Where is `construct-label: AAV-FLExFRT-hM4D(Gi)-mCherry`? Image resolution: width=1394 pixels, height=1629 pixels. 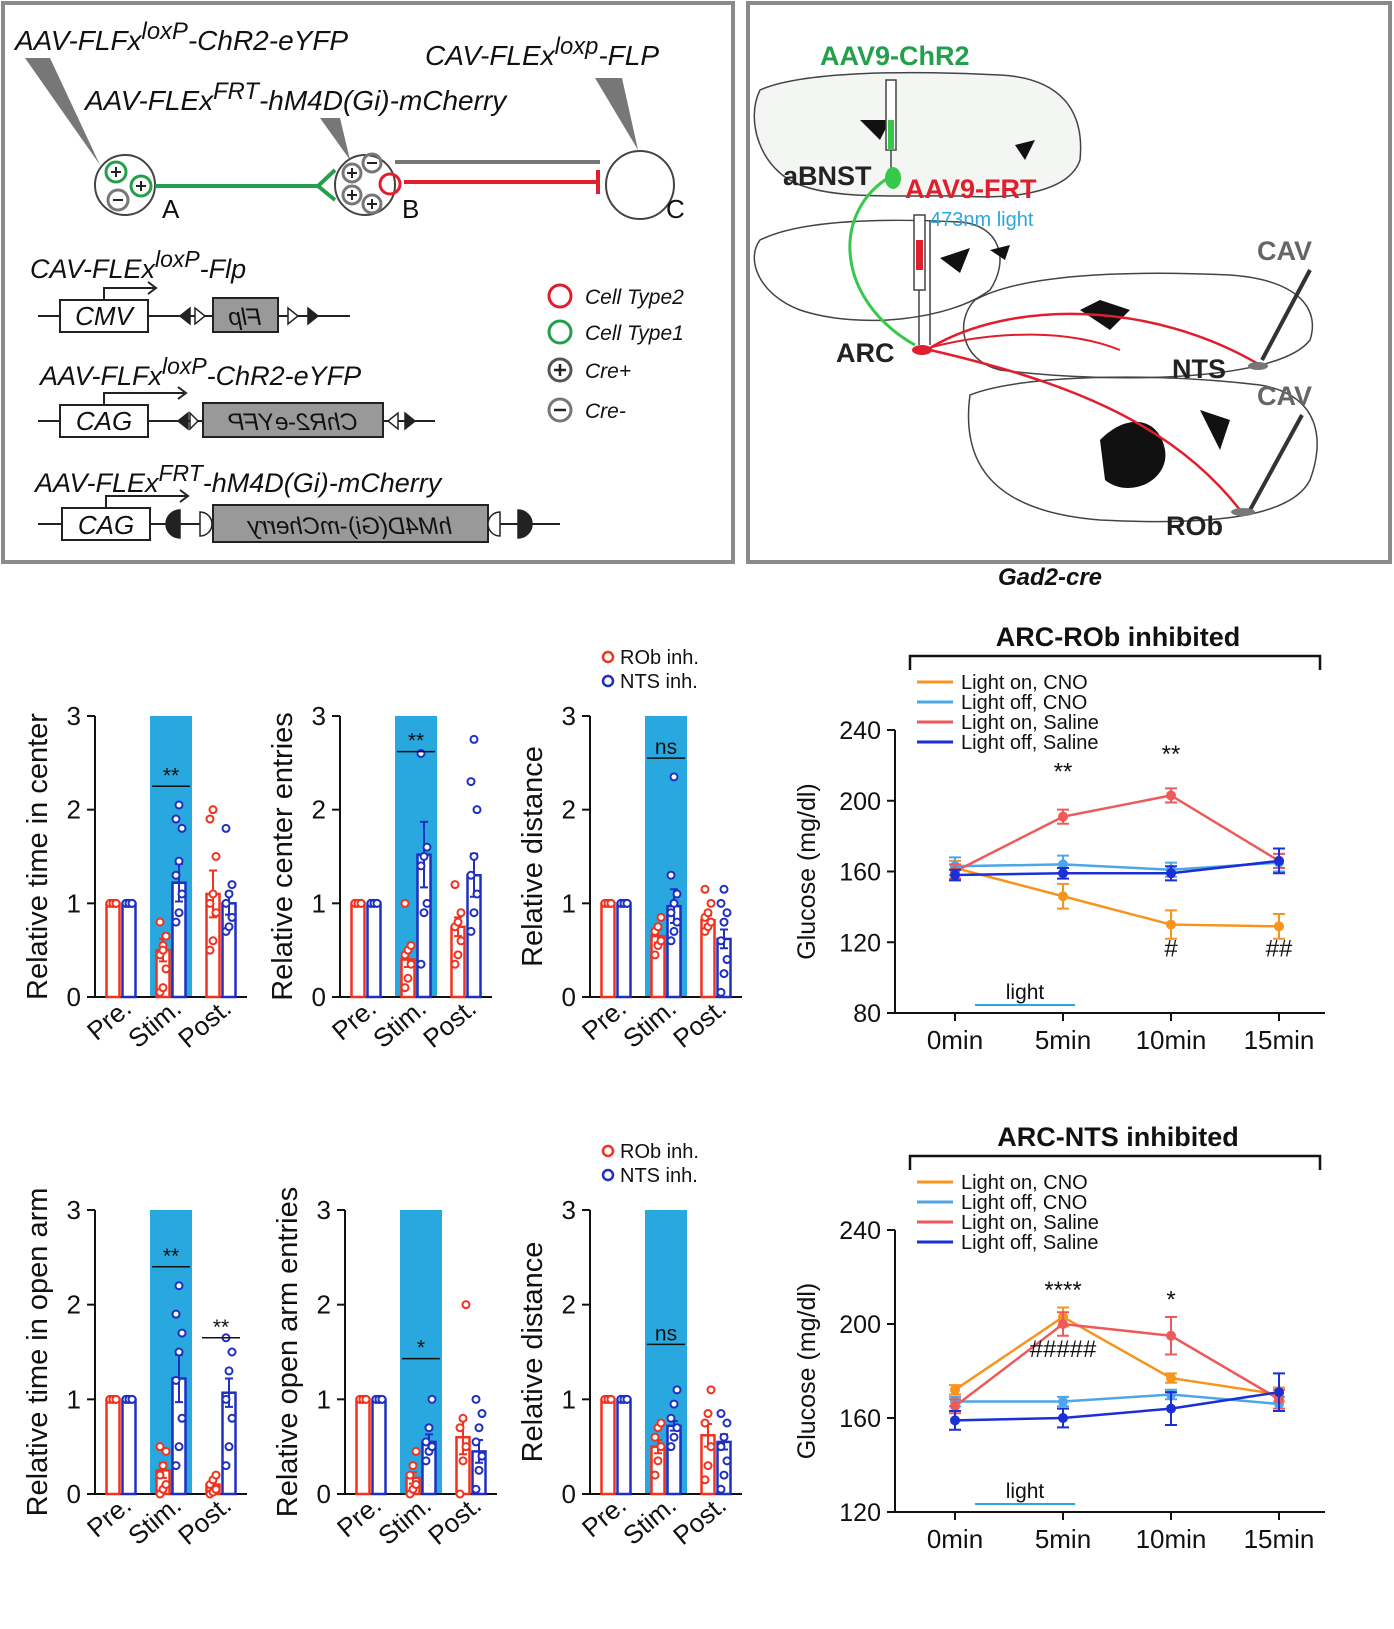 construct-label: AAV-FLExFRT-hM4D(Gi)-mCherry is located at coordinates (238, 479).